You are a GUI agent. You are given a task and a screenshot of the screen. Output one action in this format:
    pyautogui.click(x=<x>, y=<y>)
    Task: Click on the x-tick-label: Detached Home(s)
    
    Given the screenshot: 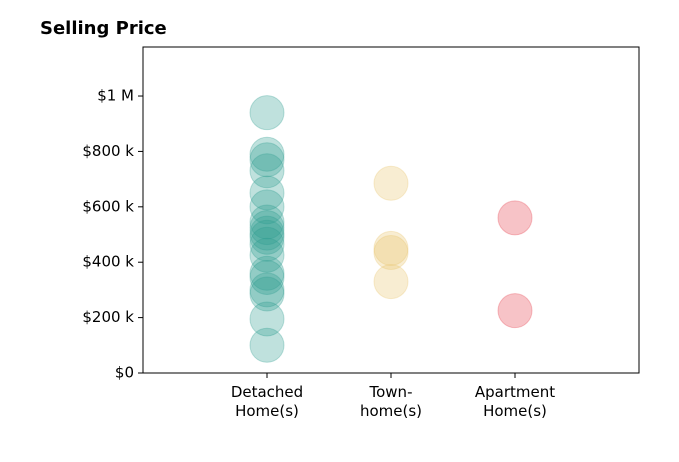 What is the action you would take?
    pyautogui.click(x=267, y=401)
    